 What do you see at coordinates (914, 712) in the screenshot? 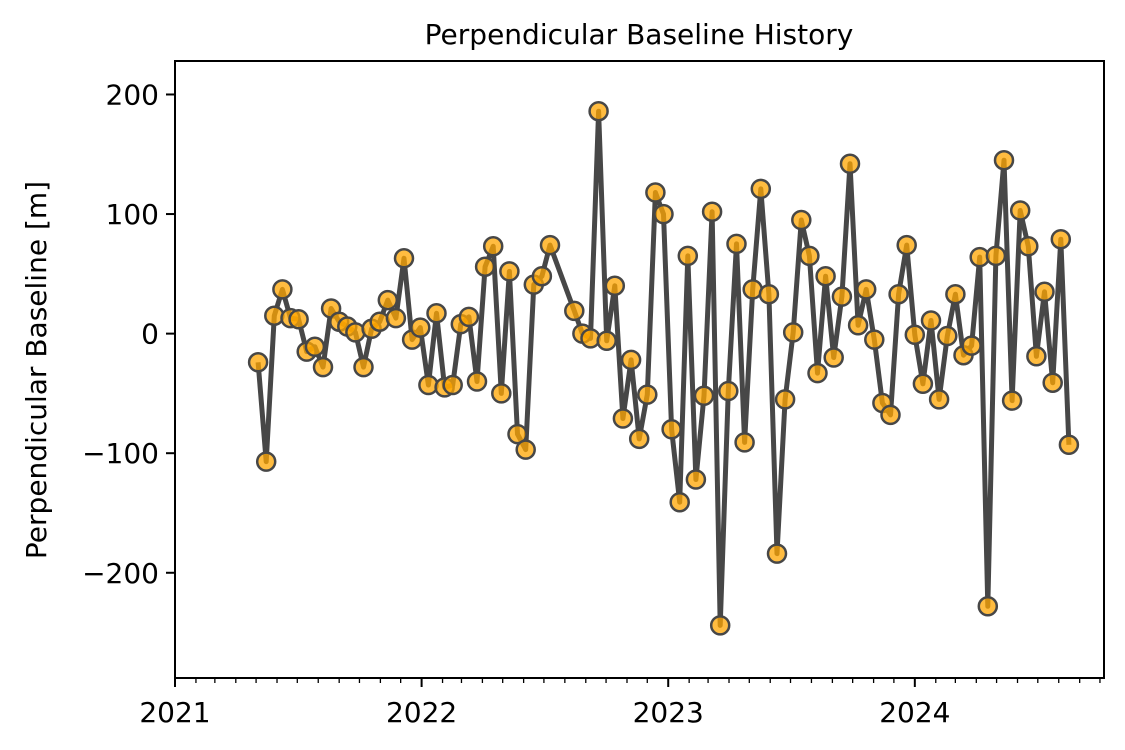
I see `x-tick-label: 2024` at bounding box center [914, 712].